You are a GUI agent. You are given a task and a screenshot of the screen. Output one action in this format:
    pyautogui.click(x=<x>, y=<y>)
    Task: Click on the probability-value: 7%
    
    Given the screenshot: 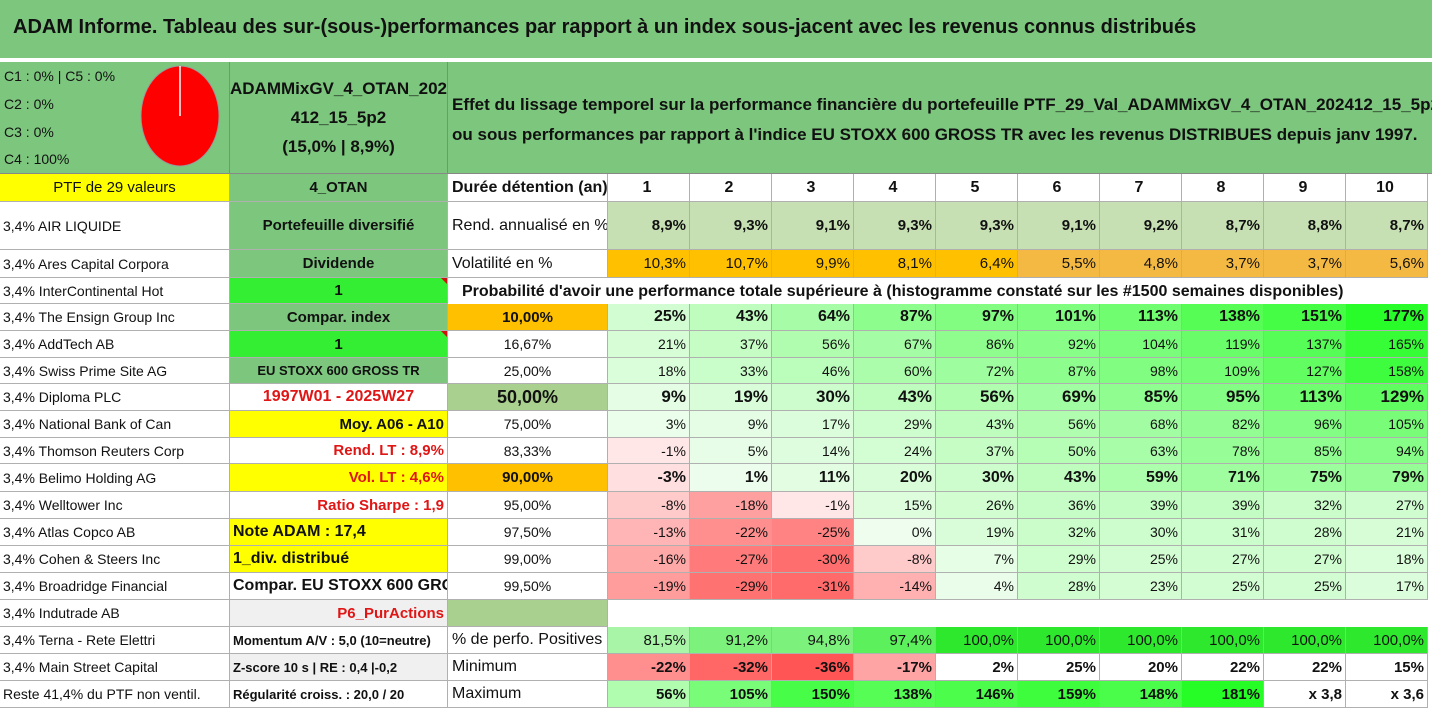 What is the action you would take?
    pyautogui.click(x=977, y=559)
    